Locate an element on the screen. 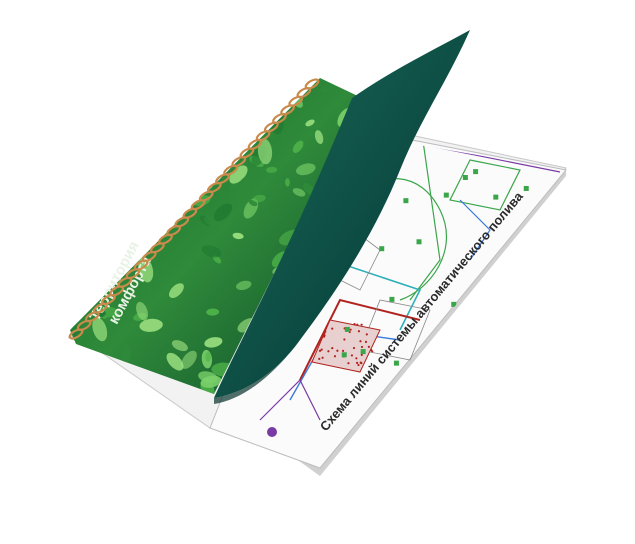 This screenshot has width=635, height=544. valve-symbol is located at coordinates (272, 432).